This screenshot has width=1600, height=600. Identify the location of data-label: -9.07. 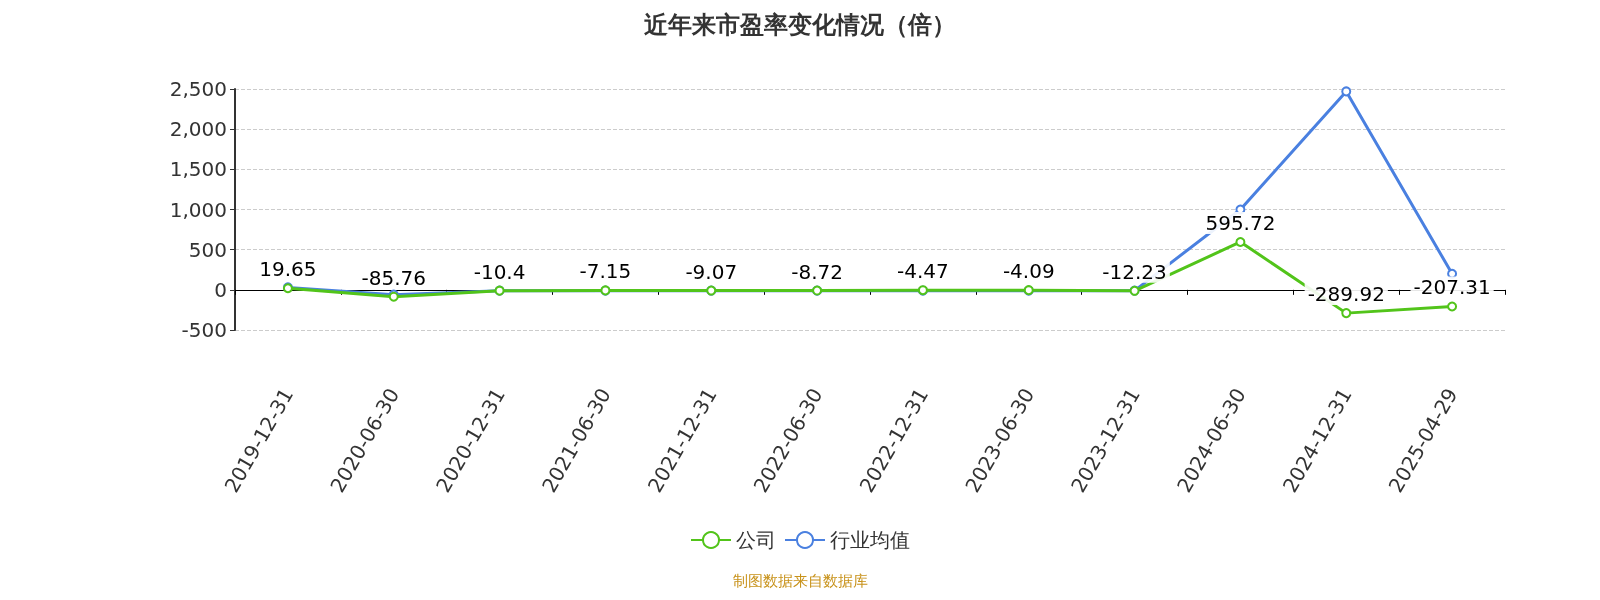
(711, 271).